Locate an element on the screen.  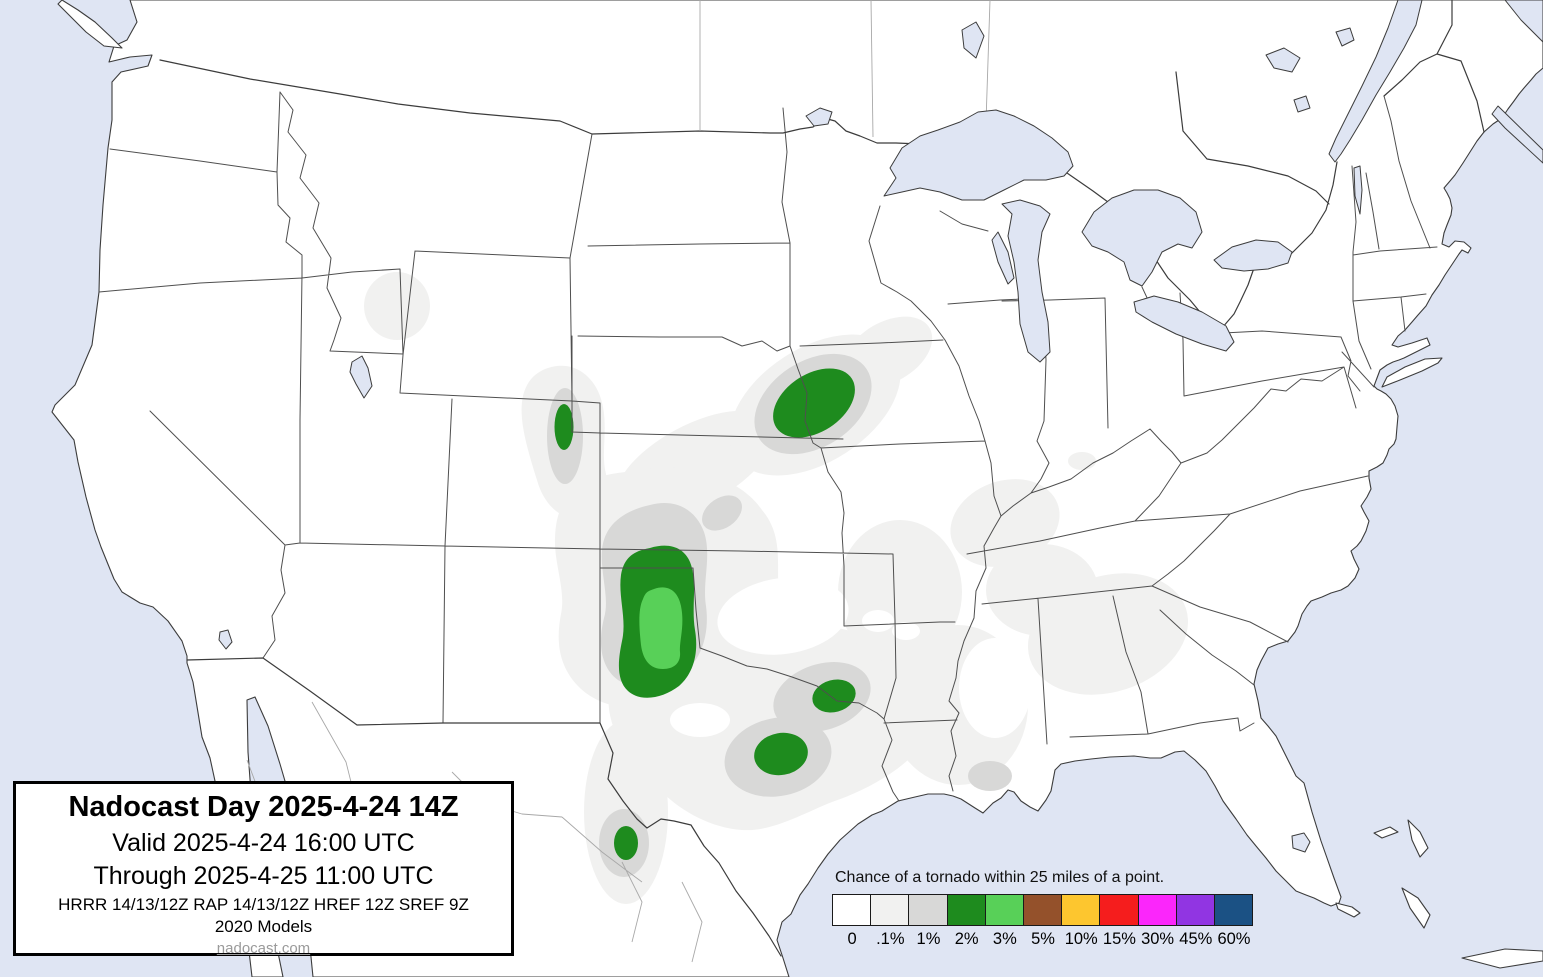
models-year: 2020 Models is located at coordinates (263, 927).